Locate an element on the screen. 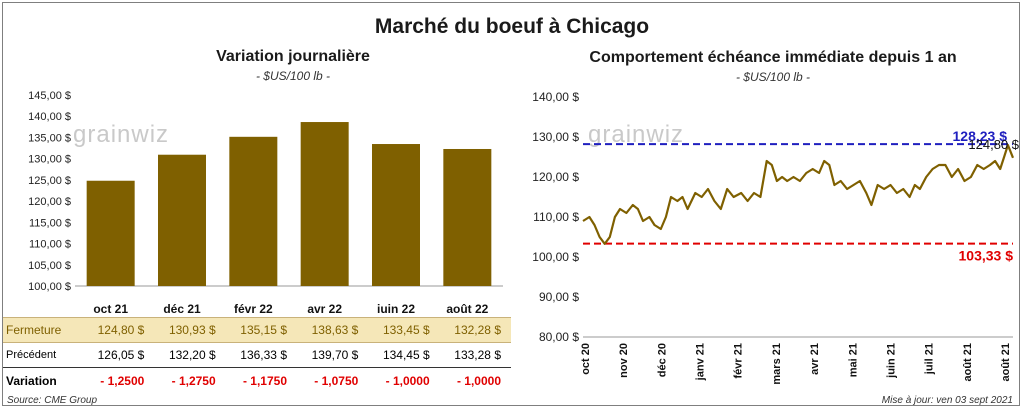 This screenshot has width=1024, height=410. x-tick-label: janv 21 is located at coordinates (701, 362).